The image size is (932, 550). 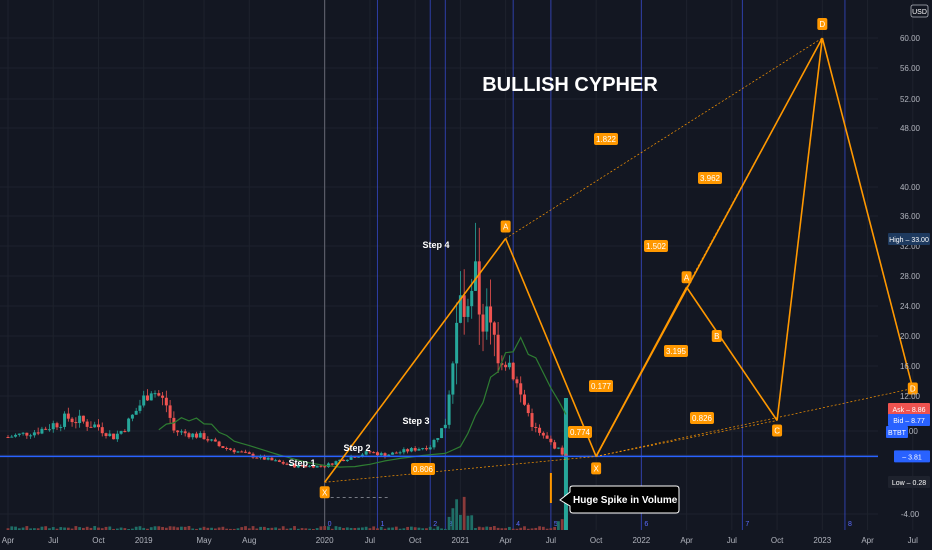 I want to click on volume-marker, so click(x=550, y=488).